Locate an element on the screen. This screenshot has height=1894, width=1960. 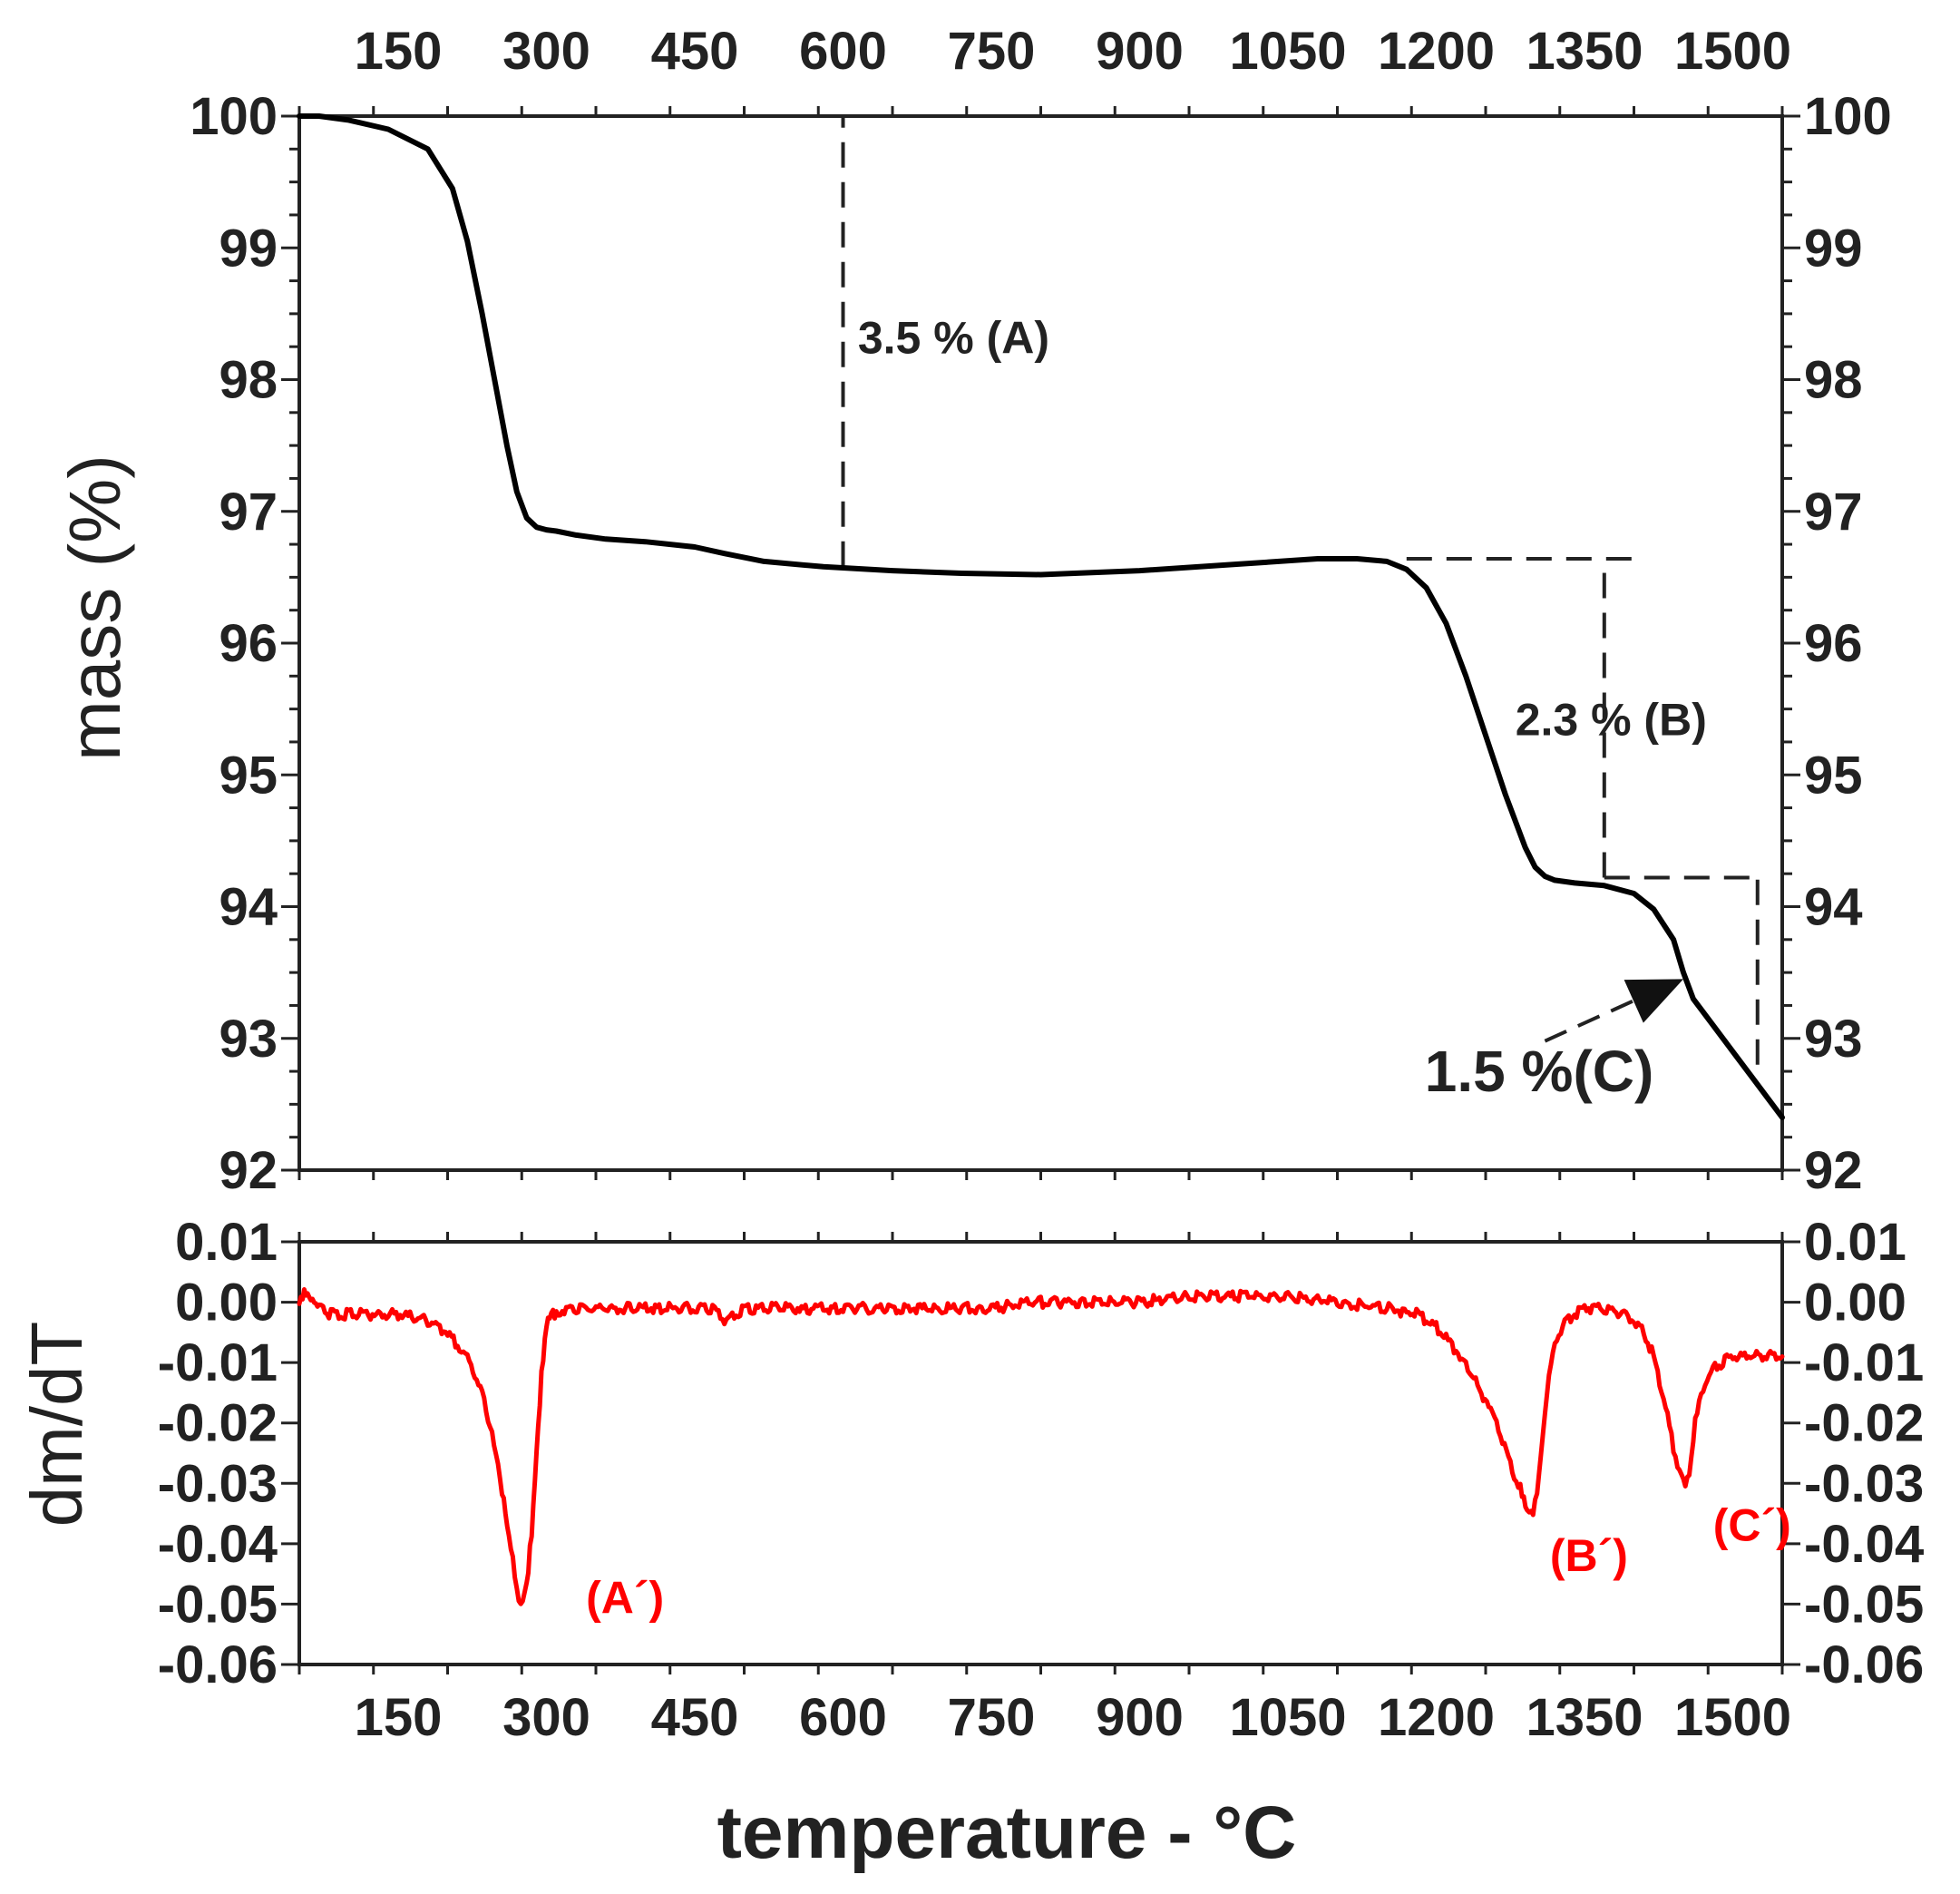
y-tick-label-left: 96 is located at coordinates (248, 643).